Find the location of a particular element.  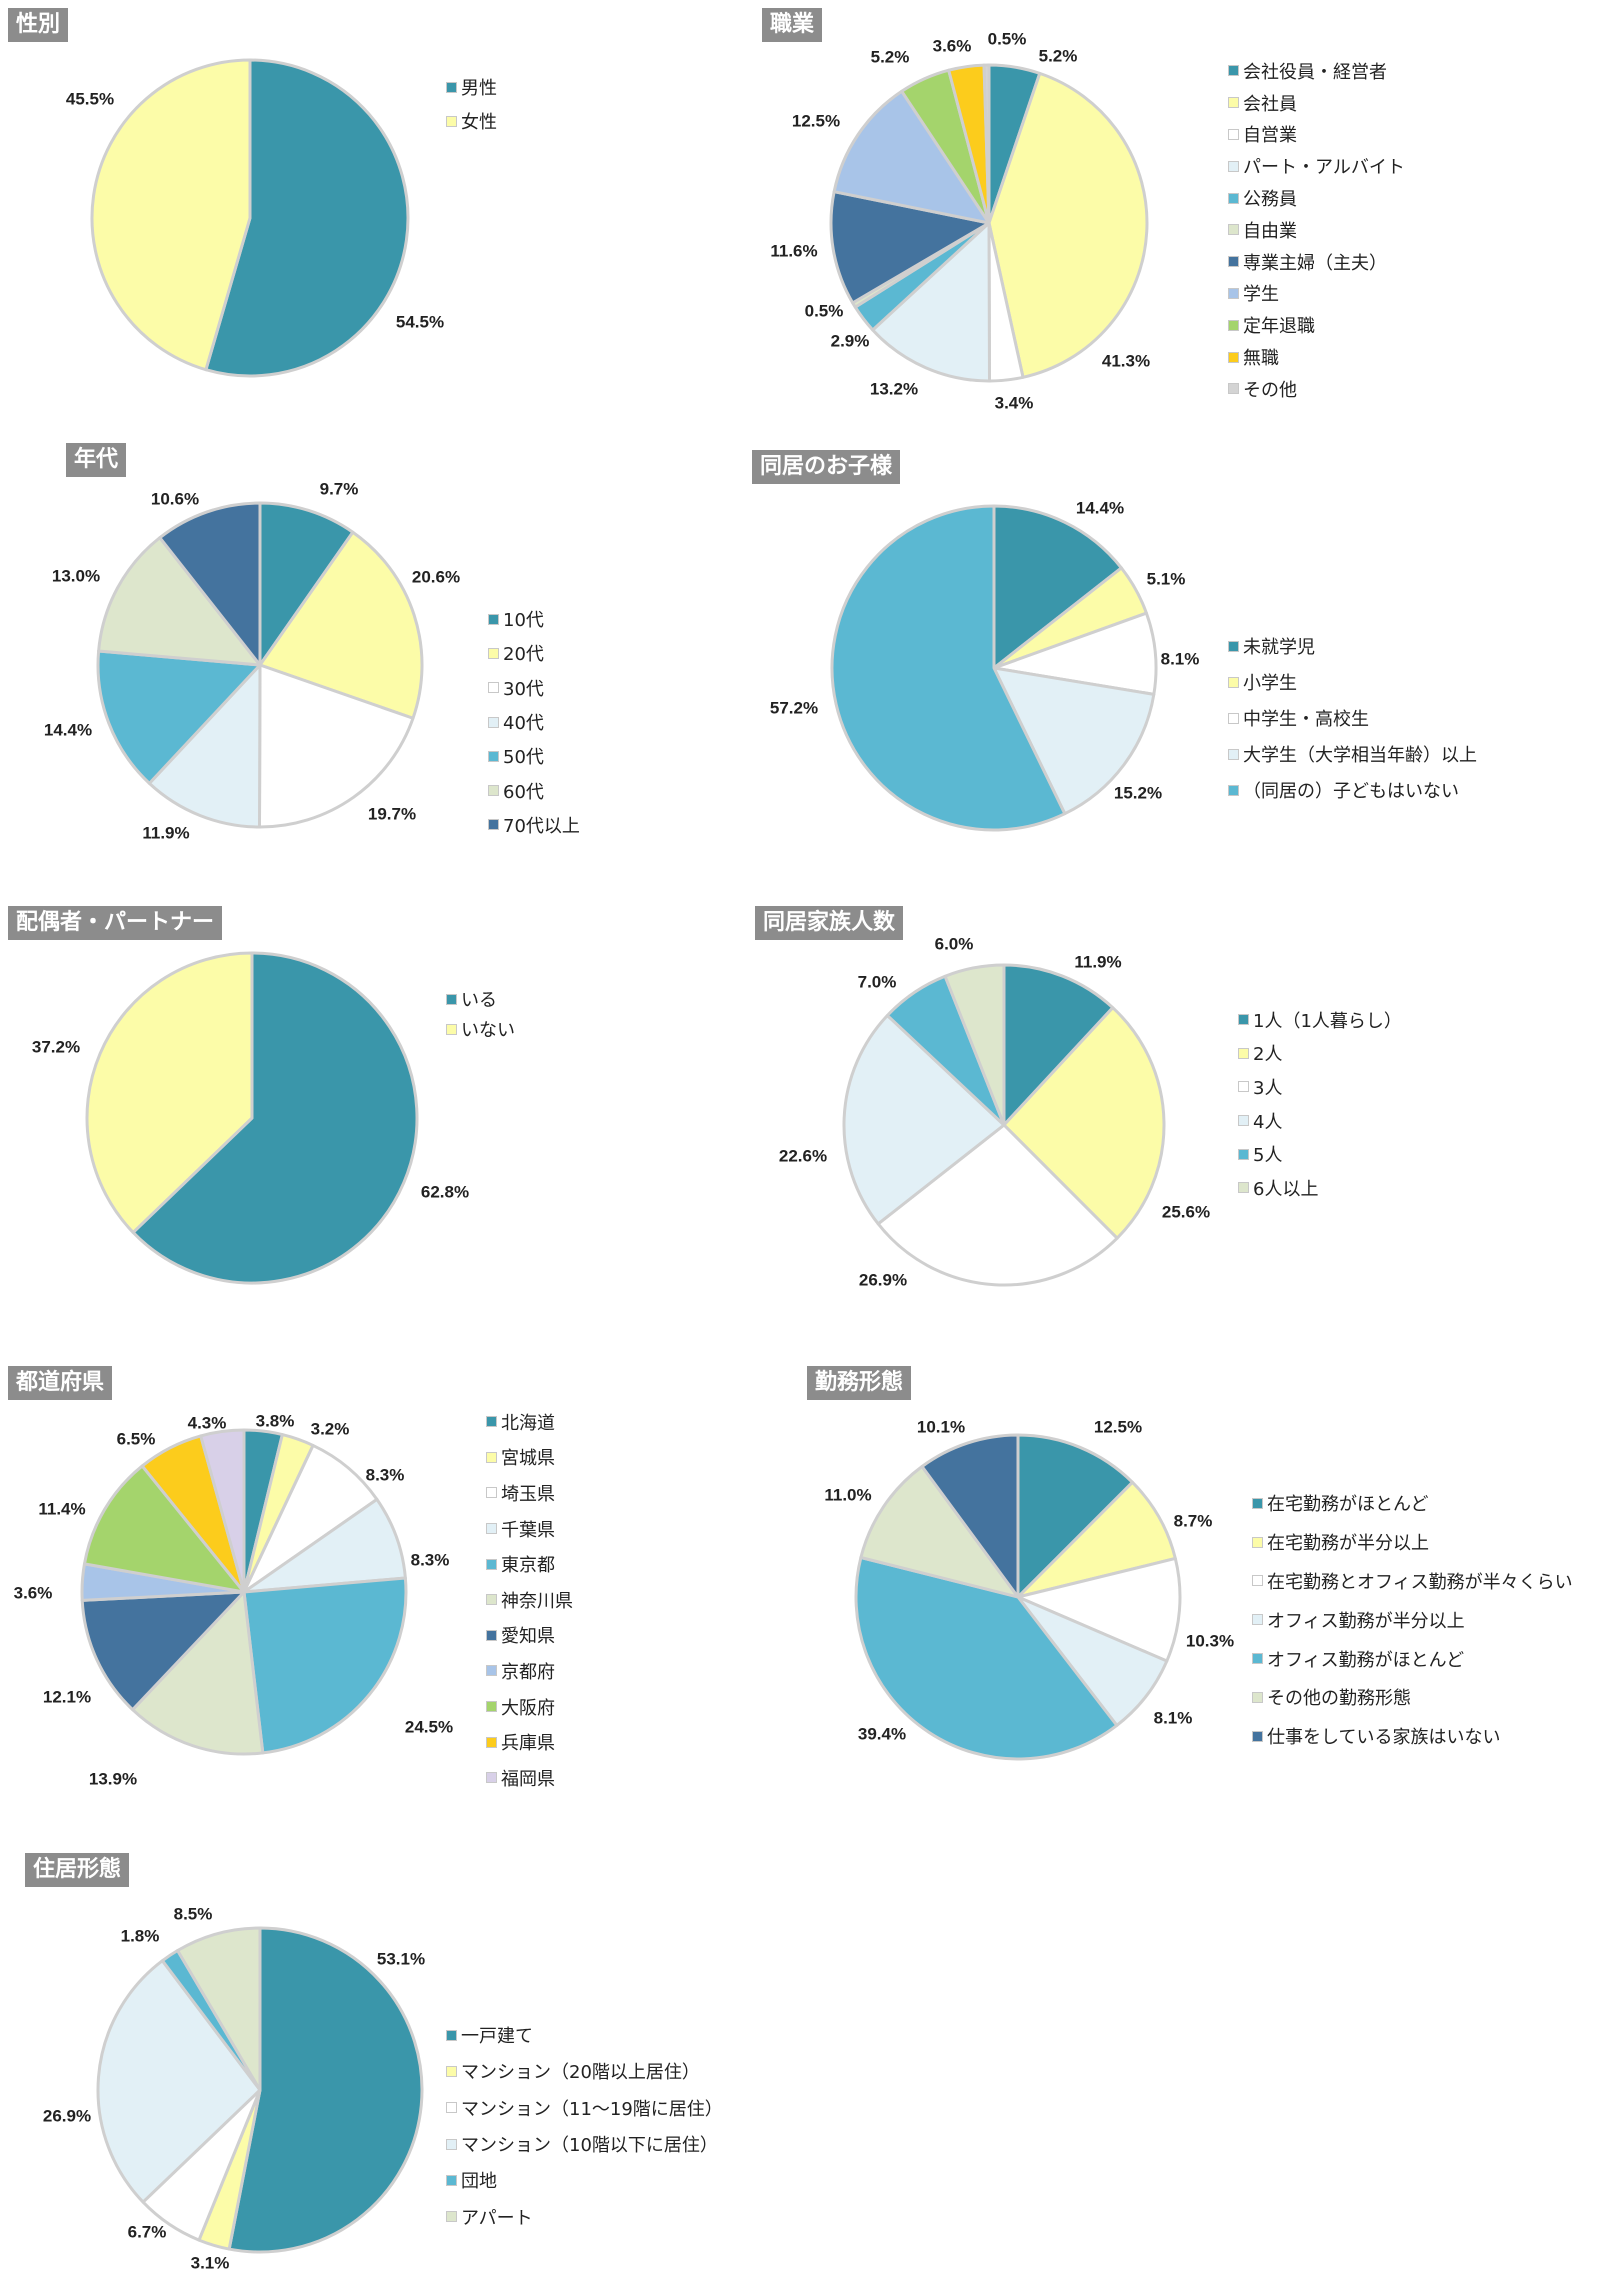

legend-item-occupation-9: 無職 is located at coordinates (1316, 357).